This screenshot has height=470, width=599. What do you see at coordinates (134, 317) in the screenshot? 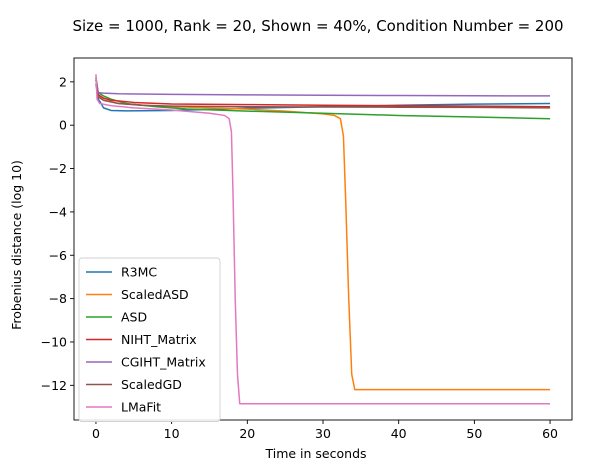
I see `legend-label: ASD` at bounding box center [134, 317].